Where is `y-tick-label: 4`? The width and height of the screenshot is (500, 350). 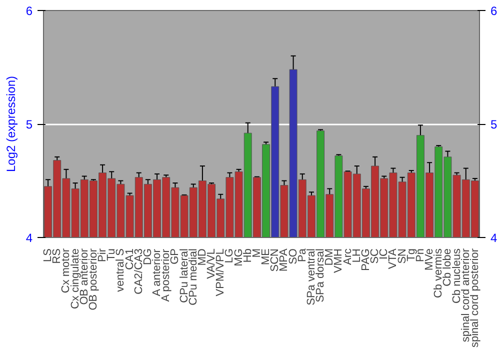
y-tick-label: 4 is located at coordinates (29, 238).